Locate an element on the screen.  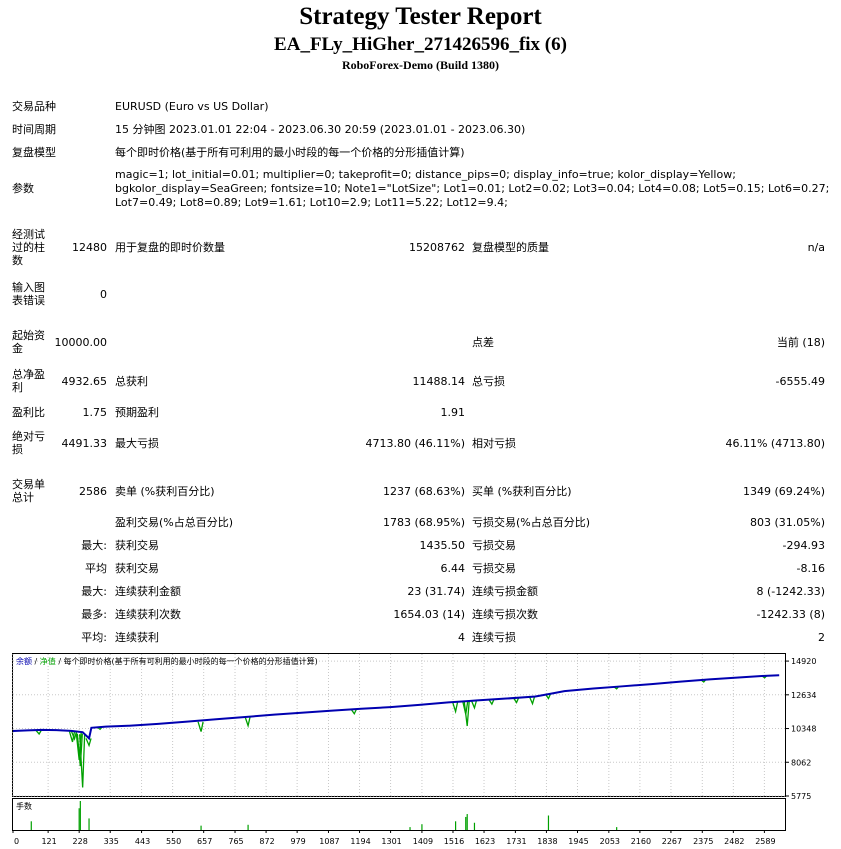
y-tick-label: 12634 is located at coordinates (803, 695).